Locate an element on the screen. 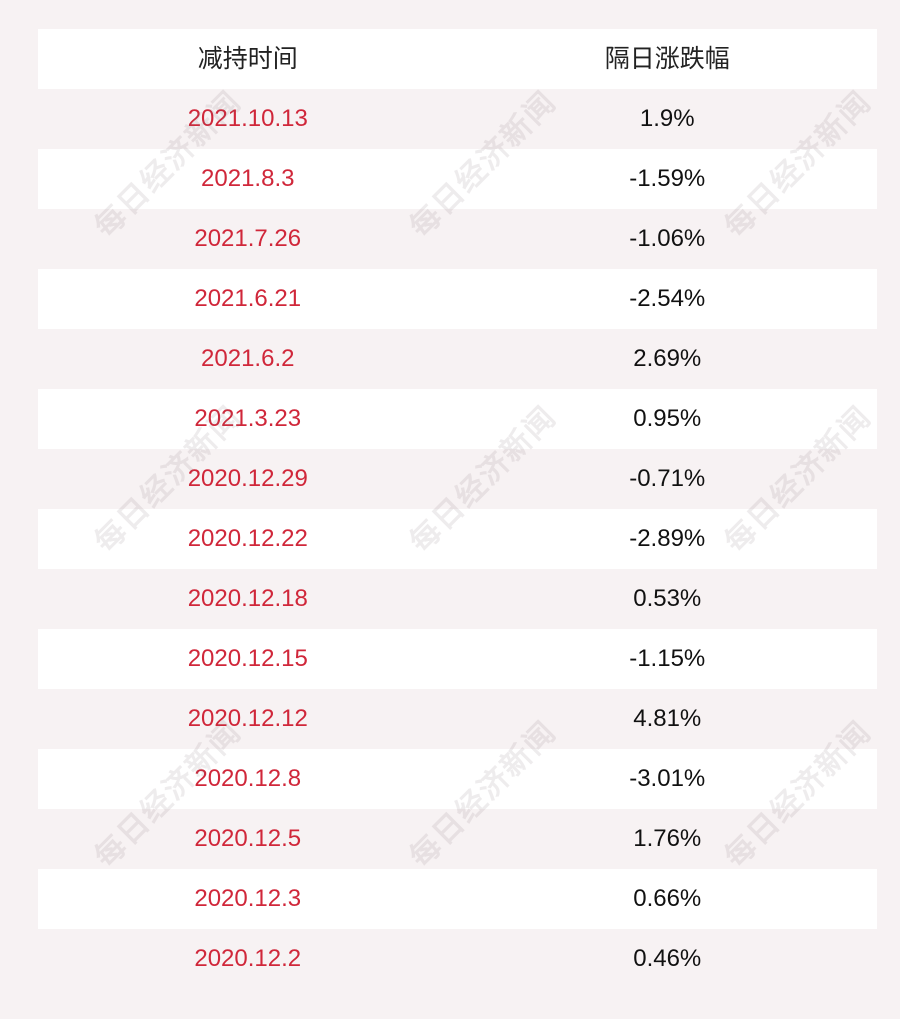 The width and height of the screenshot is (900, 1019). change-cell: -1.59% is located at coordinates (667, 178).